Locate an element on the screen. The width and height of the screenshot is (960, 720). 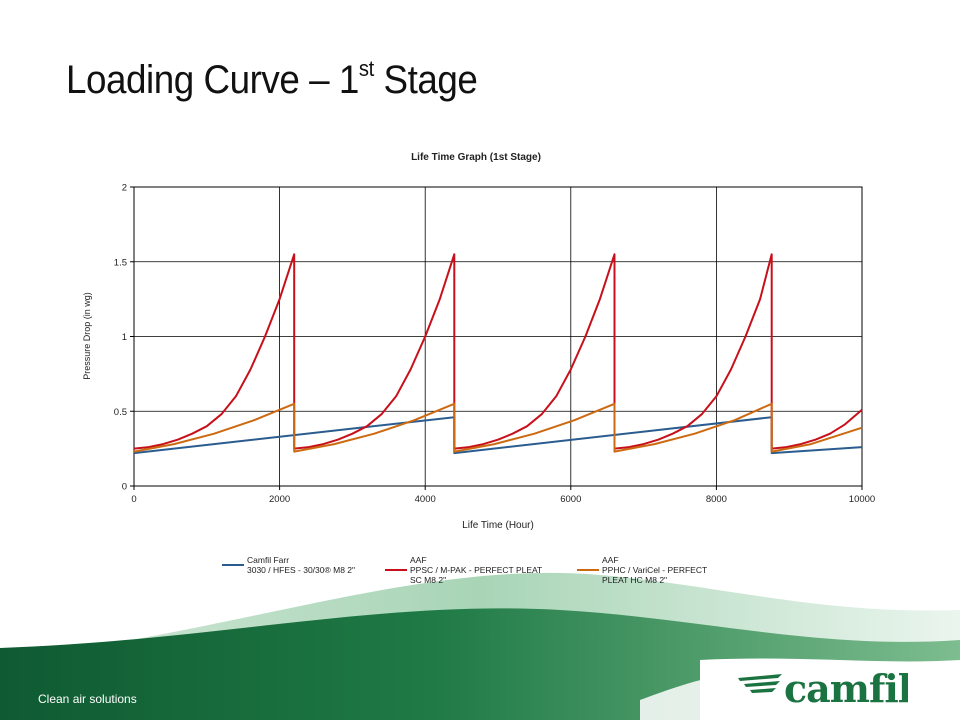
slide-title: Loading Curve – 1st Stage is located at coordinates (272, 79).